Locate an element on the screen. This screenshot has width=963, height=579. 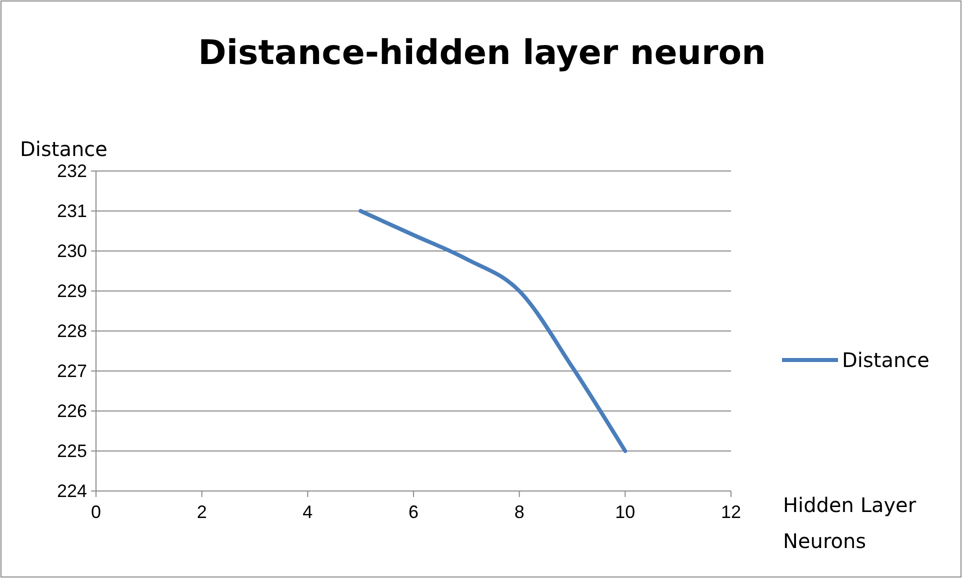
legend-label: Distance is located at coordinates (886, 360).